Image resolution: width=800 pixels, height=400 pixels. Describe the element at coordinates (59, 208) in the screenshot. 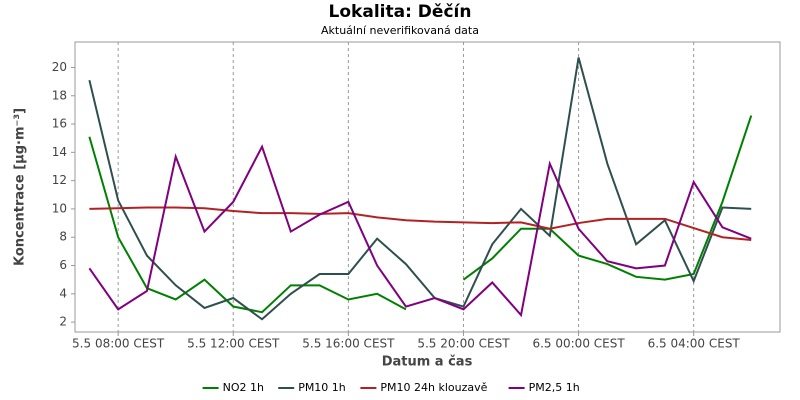

I see `y-tick-label: 10` at that location.